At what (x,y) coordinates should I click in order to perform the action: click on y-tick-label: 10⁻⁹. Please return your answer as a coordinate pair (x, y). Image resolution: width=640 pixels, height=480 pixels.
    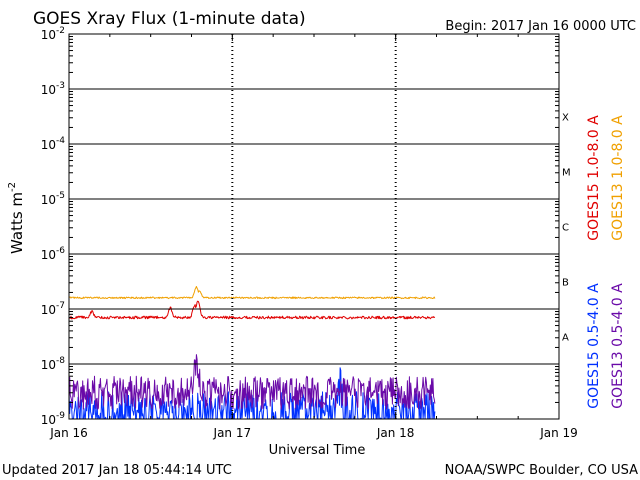
    Looking at the image, I should click on (53, 419).